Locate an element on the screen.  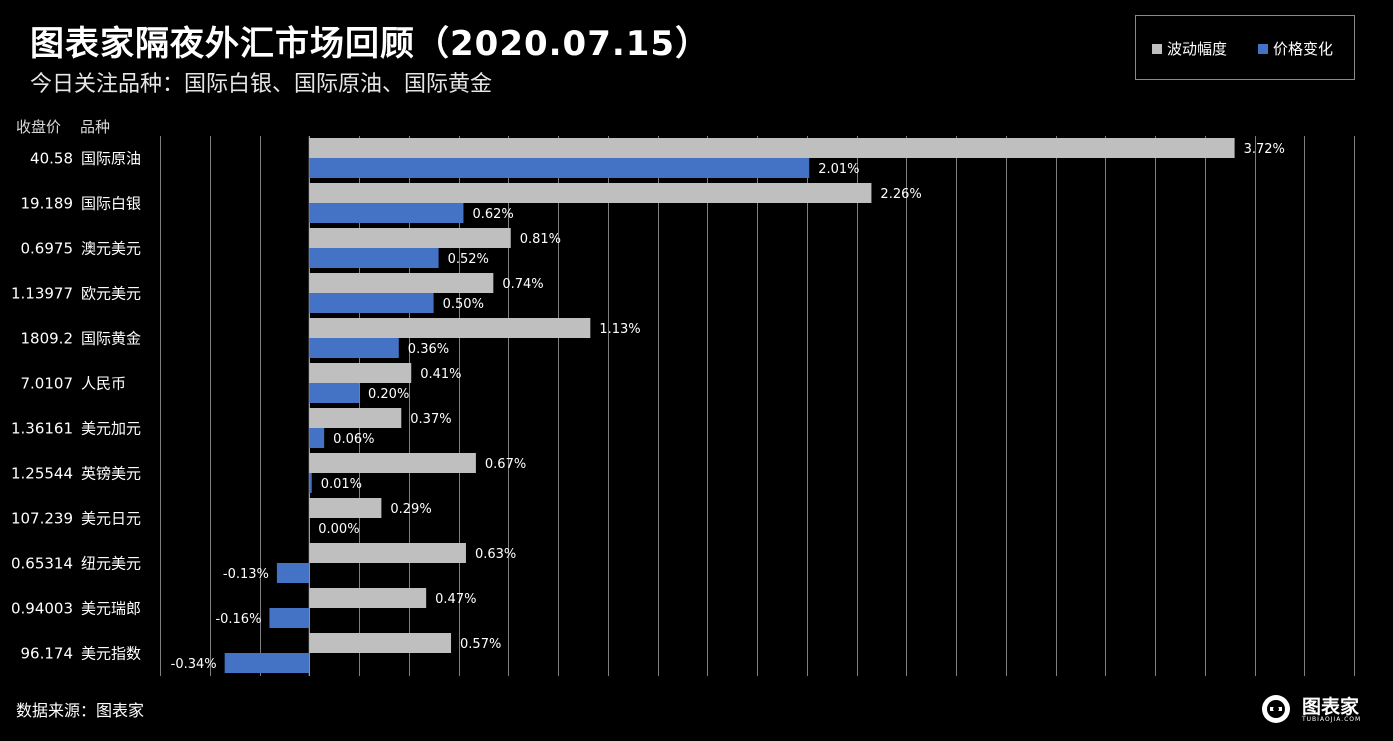
data-label-price-change: 0.01% is located at coordinates (341, 484).